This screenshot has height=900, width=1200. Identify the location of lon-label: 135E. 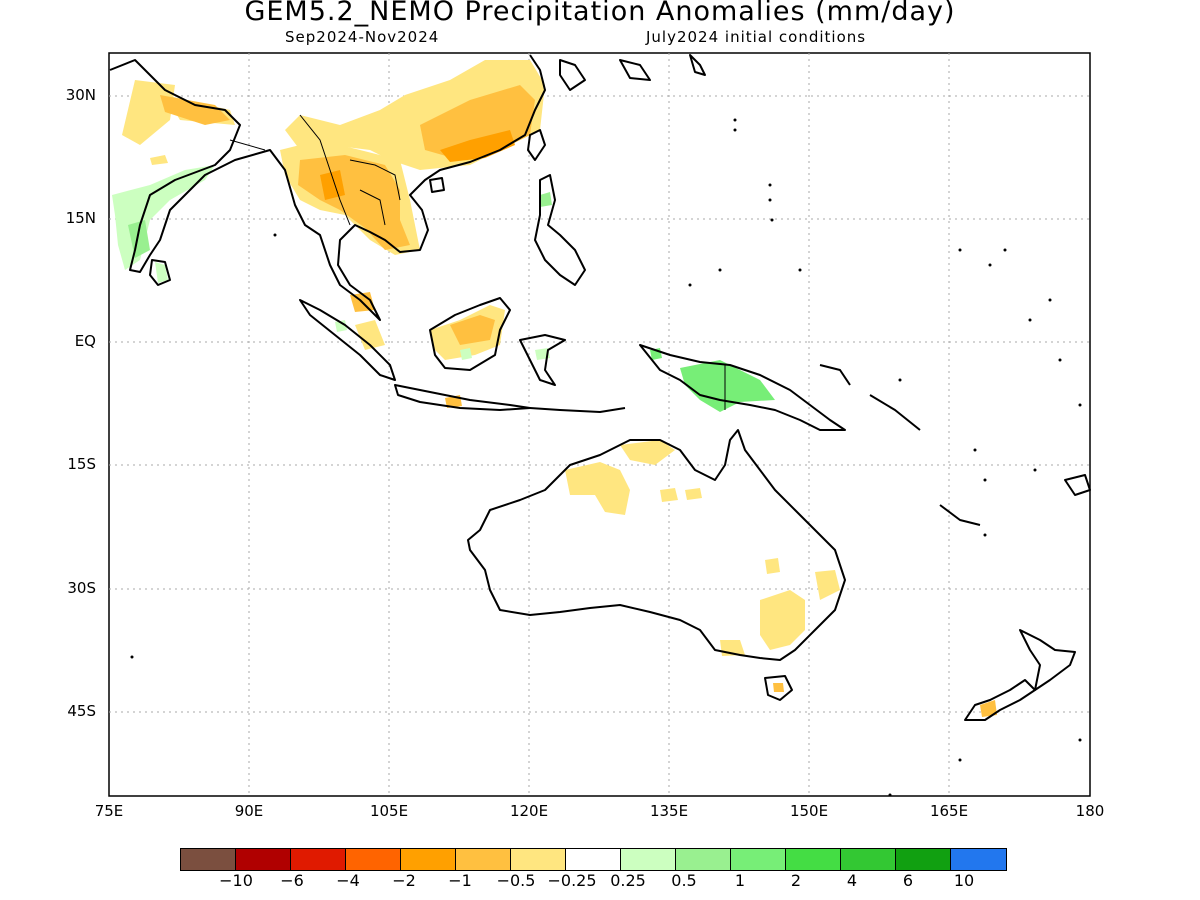
(669, 811).